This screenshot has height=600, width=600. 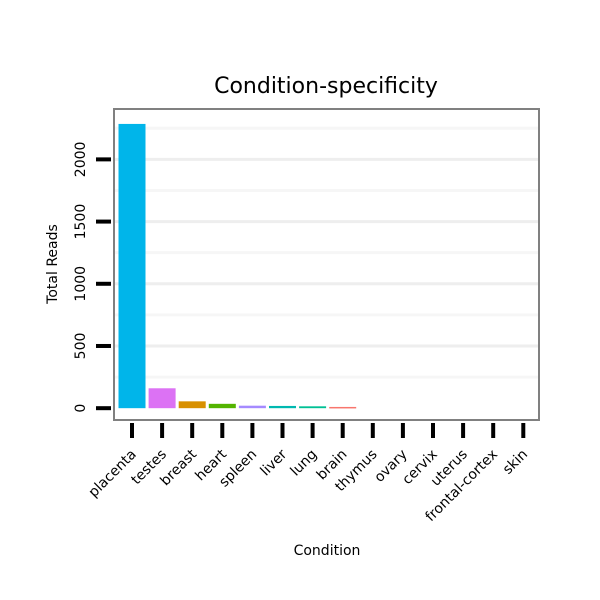 What do you see at coordinates (81, 346) in the screenshot?
I see `y-tick-label: 500` at bounding box center [81, 346].